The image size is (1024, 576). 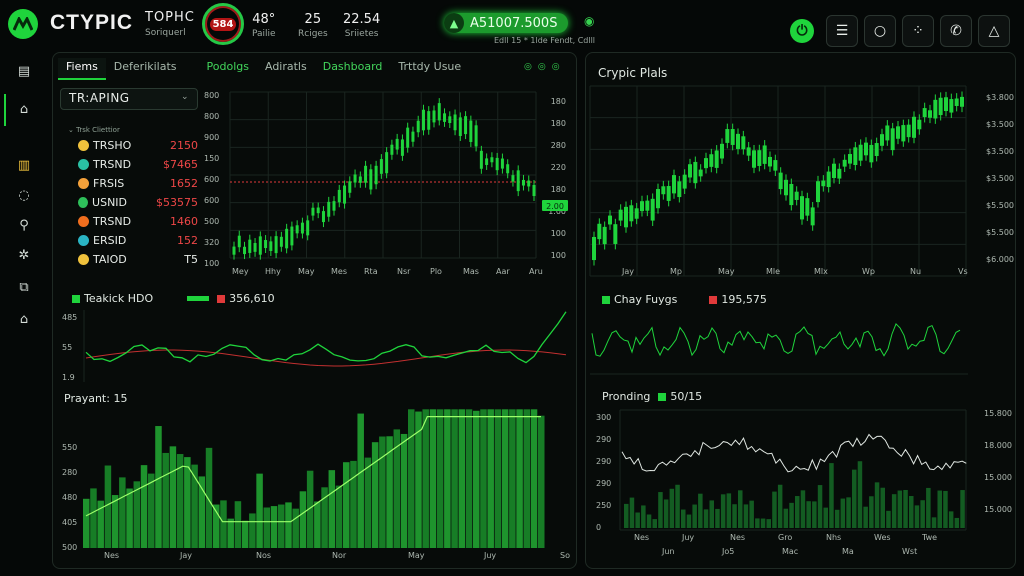 What do you see at coordinates (313, 346) in the screenshot?
I see `line-chart-left: 485 55 1.9` at bounding box center [313, 346].